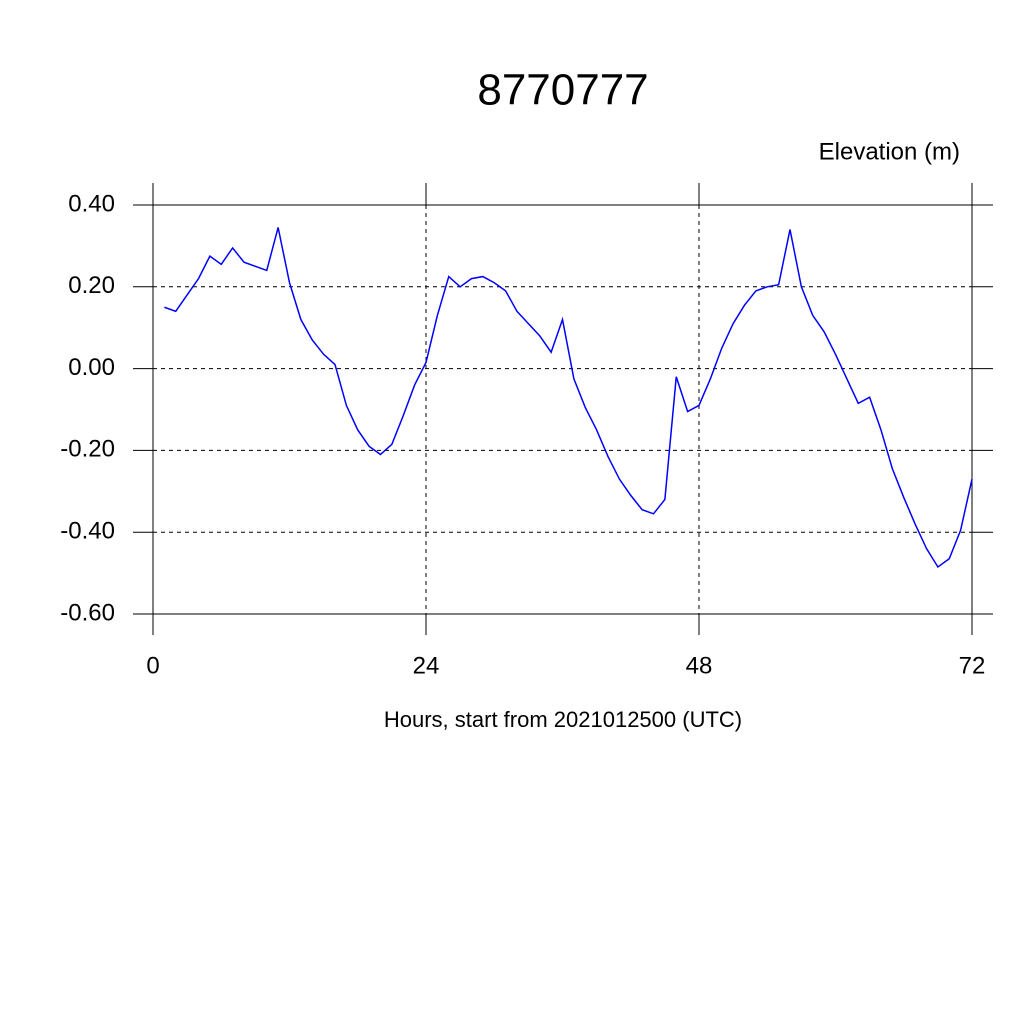  What do you see at coordinates (87, 531) in the screenshot?
I see `y-tick-label: -0.40` at bounding box center [87, 531].